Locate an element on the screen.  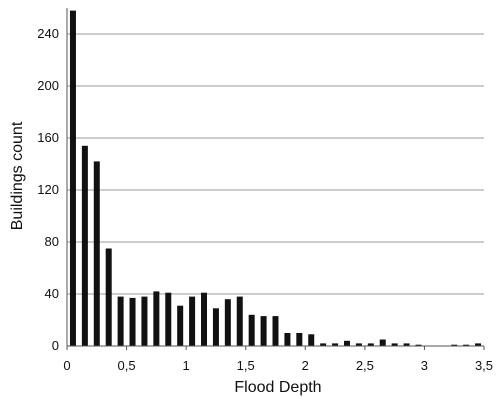
x-tick-label: 3 is located at coordinates (424, 365).